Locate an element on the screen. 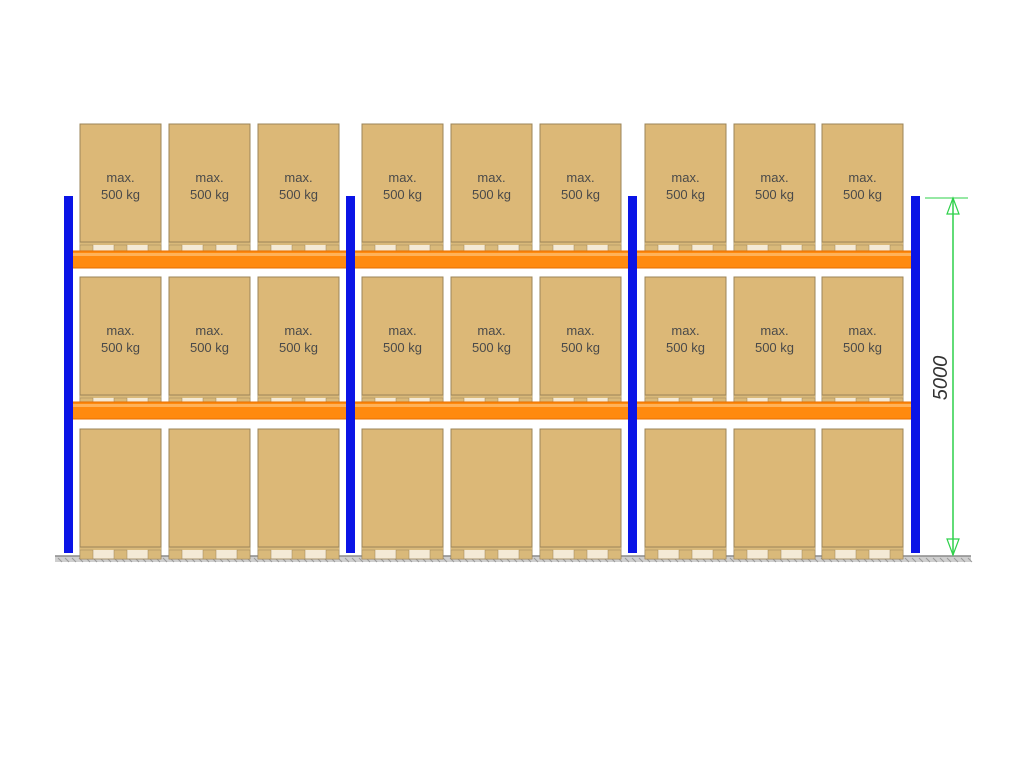 The image size is (1024, 768). dimension-arrow-top is located at coordinates (953, 205).